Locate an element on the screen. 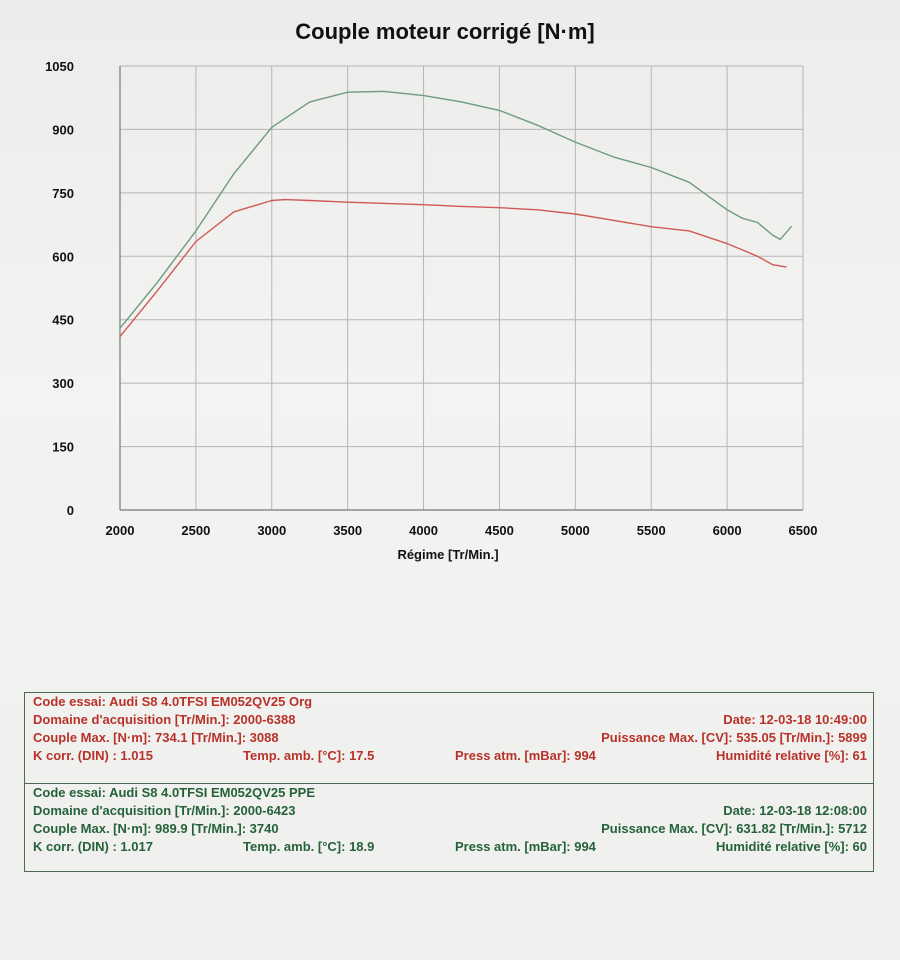 Image resolution: width=900 pixels, height=960 pixels. ppe-temp: Temp. amb. [°C]: 18.9 is located at coordinates (309, 846).